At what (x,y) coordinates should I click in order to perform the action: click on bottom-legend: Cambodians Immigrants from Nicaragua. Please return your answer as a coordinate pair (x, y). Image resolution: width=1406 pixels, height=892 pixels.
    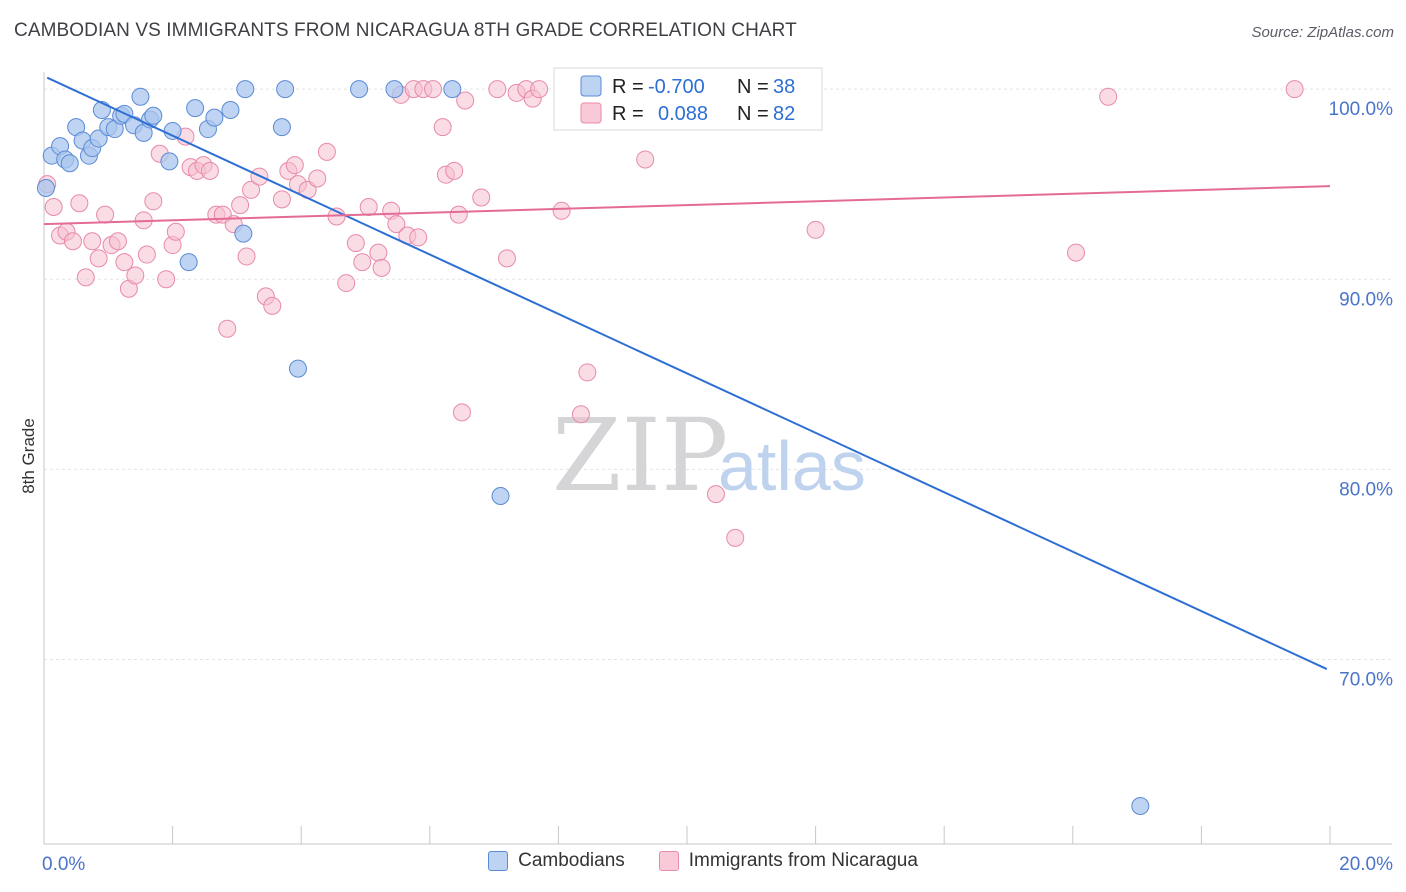
    Looking at the image, I should click on (703, 861).